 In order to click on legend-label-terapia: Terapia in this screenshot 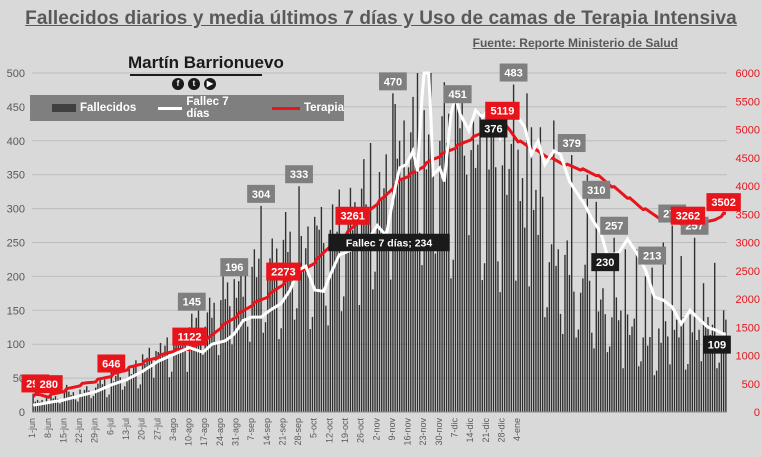, I will do `click(323, 108)`.